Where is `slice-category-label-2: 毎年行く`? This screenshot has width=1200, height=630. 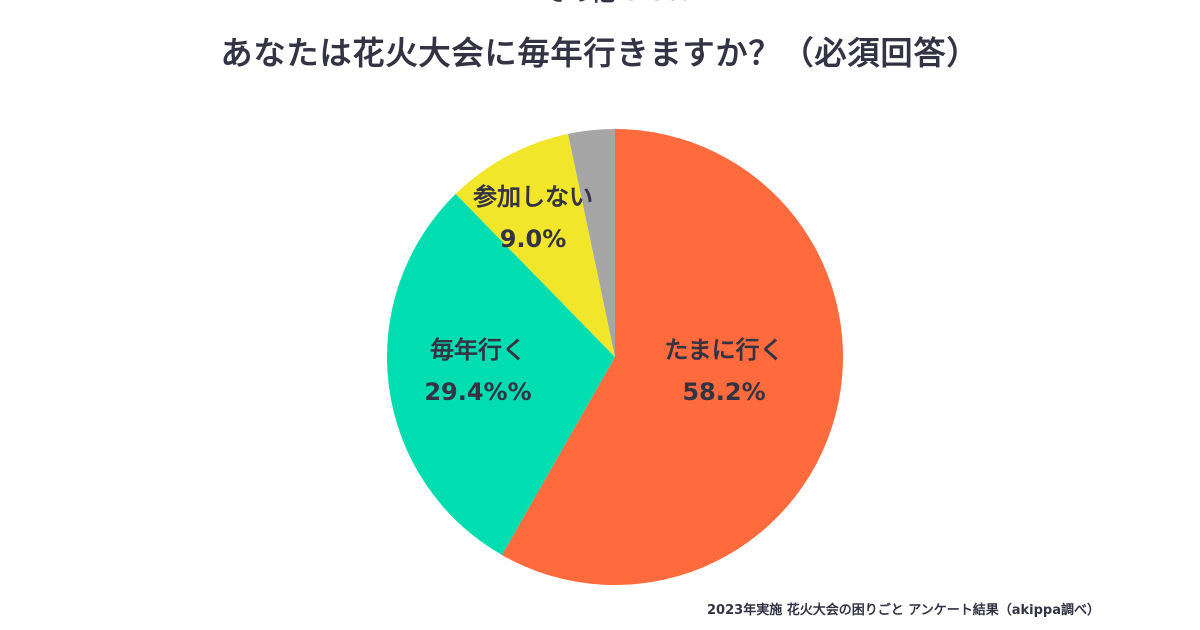
slice-category-label-2: 毎年行く is located at coordinates (478, 350).